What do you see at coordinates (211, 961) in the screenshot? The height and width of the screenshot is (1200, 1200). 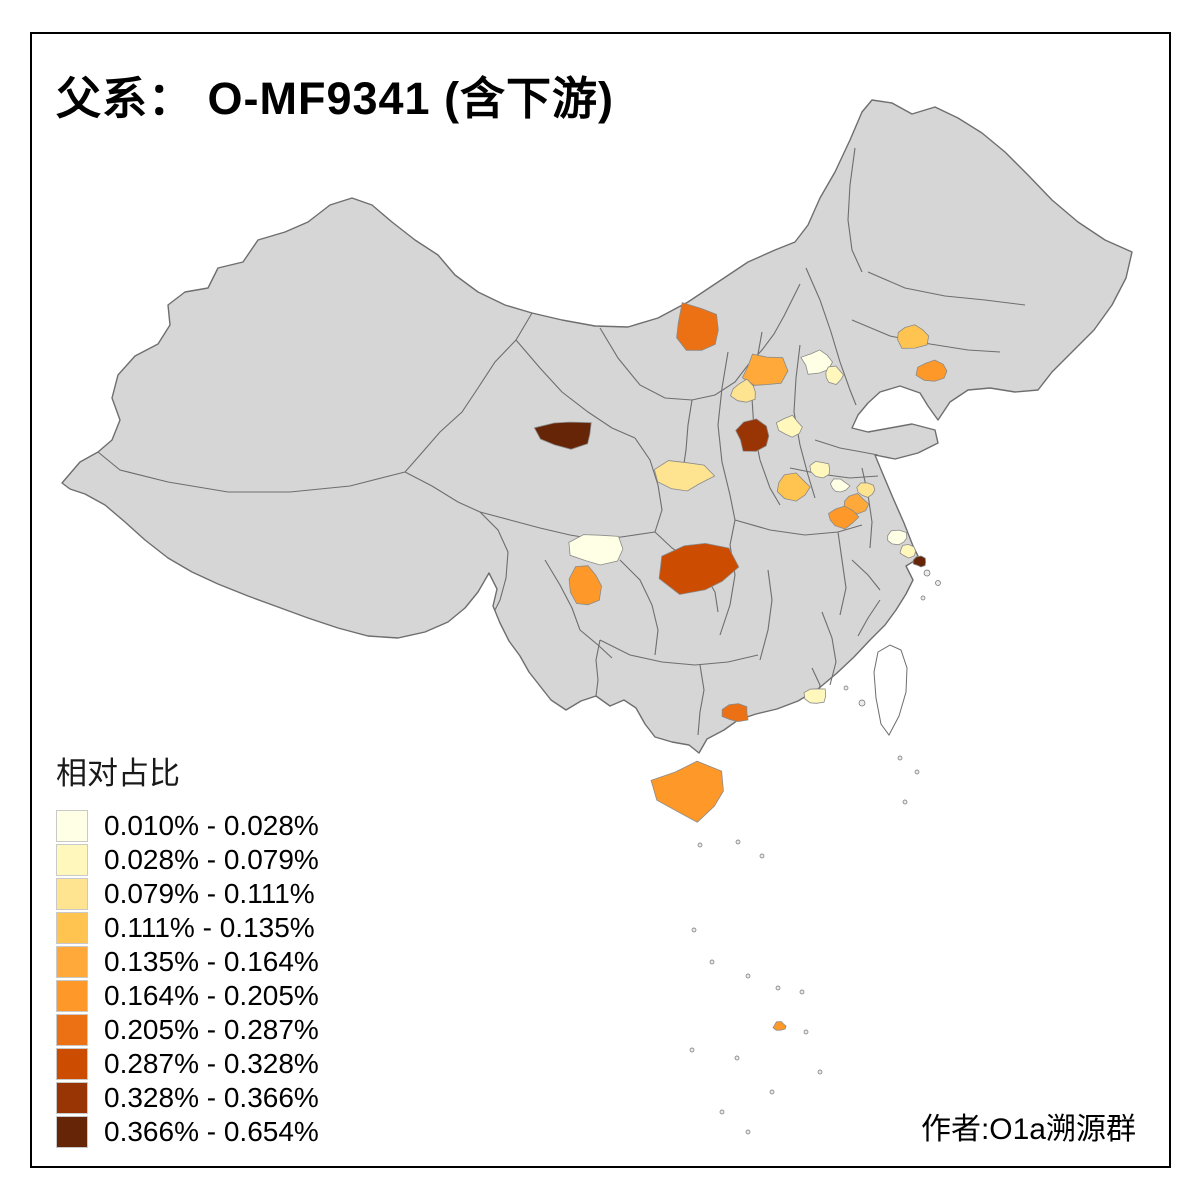 I see `legend-label: 0.135% - 0.164%` at bounding box center [211, 961].